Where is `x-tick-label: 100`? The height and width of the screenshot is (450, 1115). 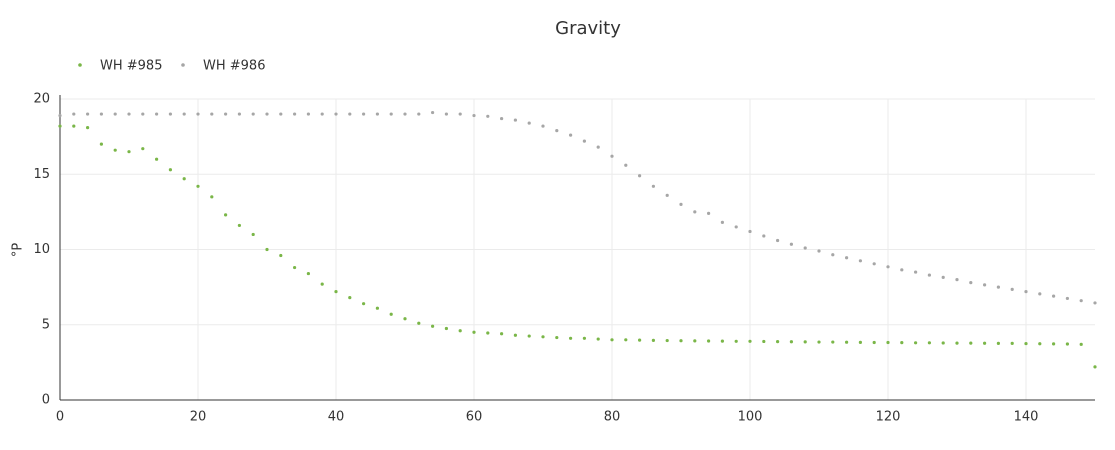
x-tick-label: 100 is located at coordinates (750, 417).